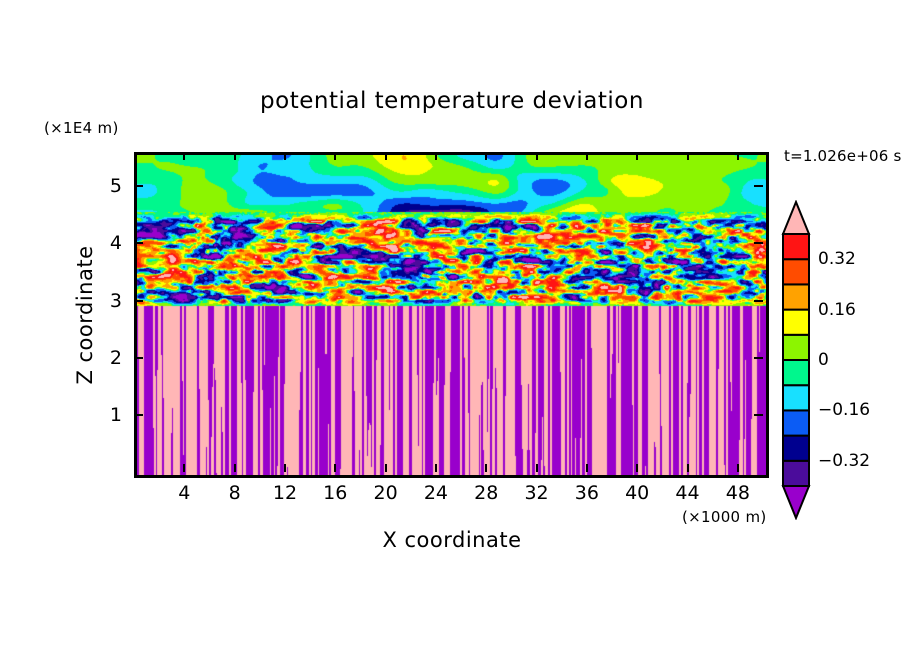  What do you see at coordinates (115, 300) in the screenshot?
I see `y-tick-label: 3` at bounding box center [115, 300].